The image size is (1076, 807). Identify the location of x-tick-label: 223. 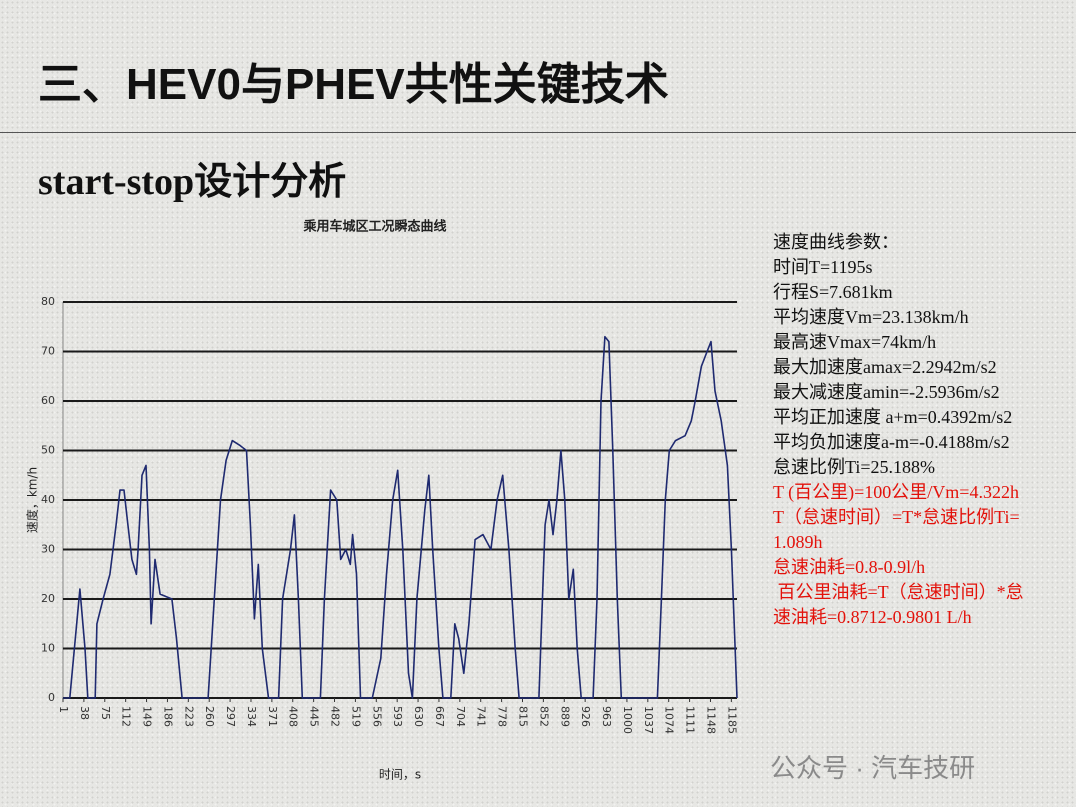
(188, 716).